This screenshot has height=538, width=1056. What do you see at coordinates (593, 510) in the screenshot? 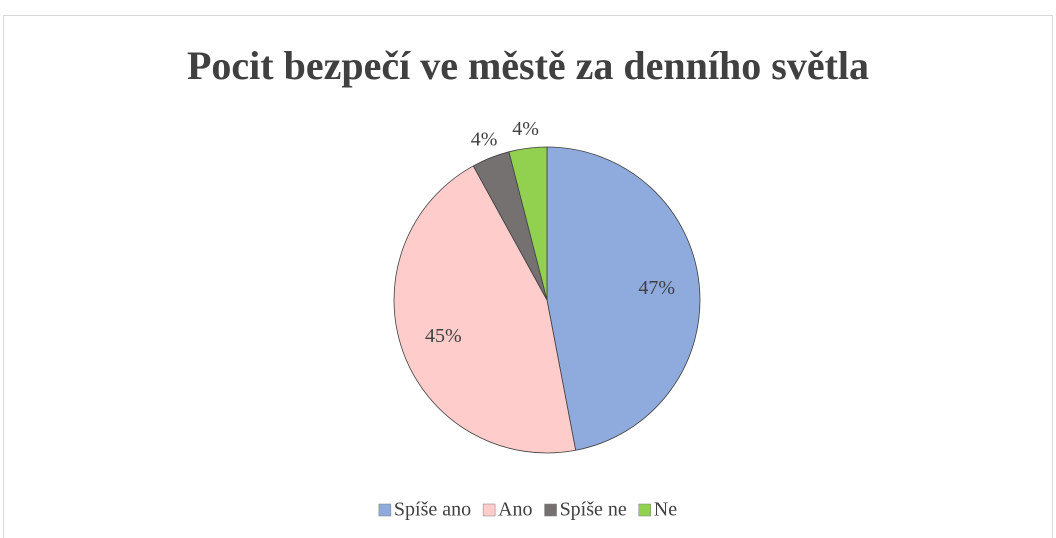
I see `legend-label: Spíše ne` at bounding box center [593, 510].